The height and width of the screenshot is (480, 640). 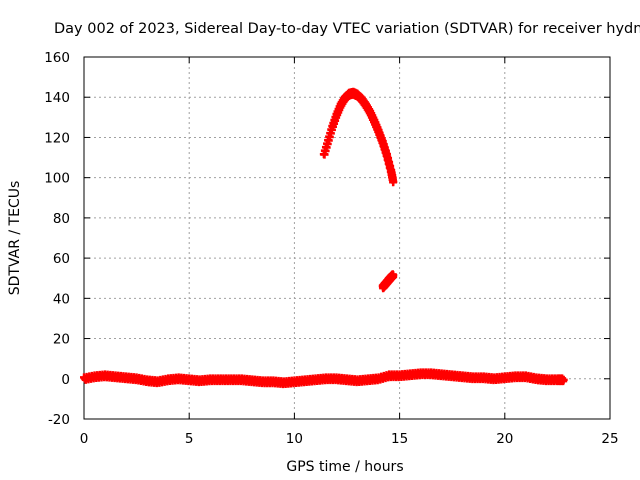 What do you see at coordinates (358, 137) in the screenshot?
I see `series-arc` at bounding box center [358, 137].